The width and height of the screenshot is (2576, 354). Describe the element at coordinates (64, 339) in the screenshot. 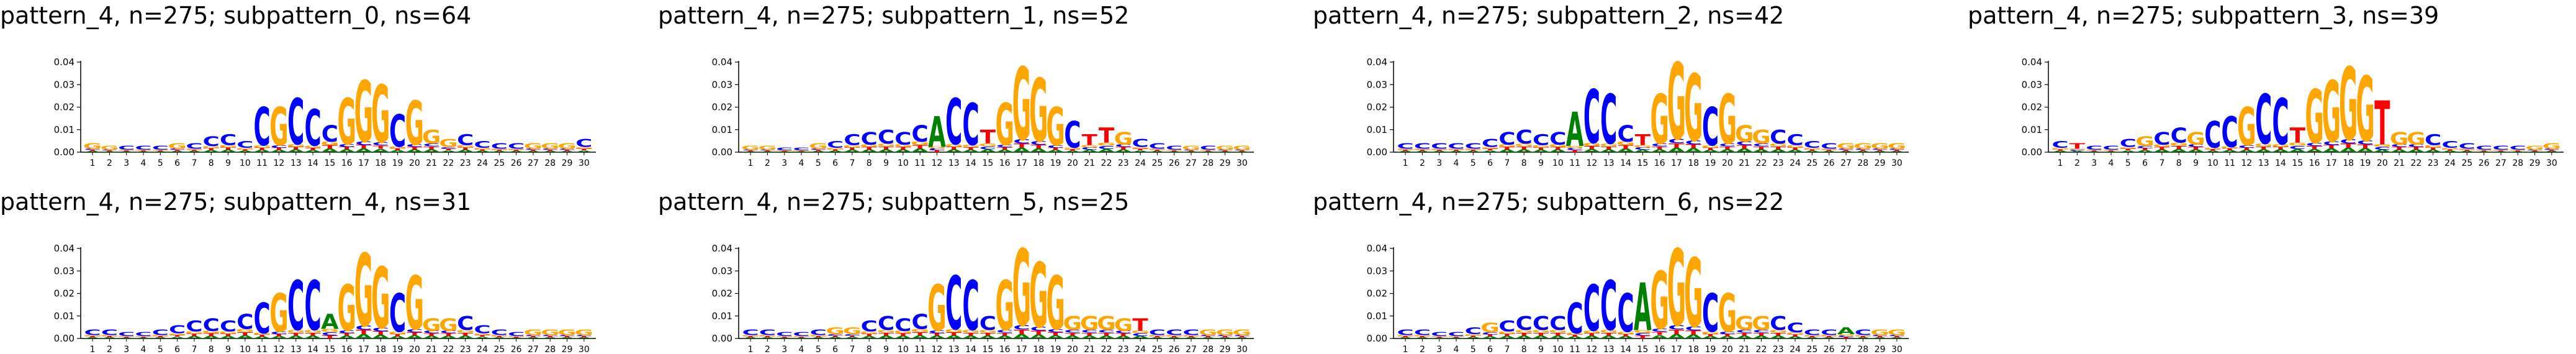

I see `y-tick-label: 0.00` at that location.